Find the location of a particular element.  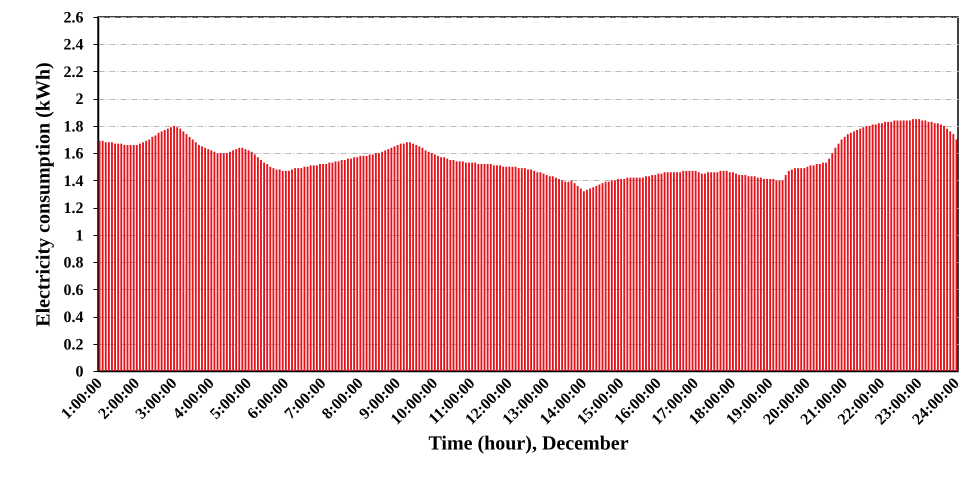

y-tick-label: 2.4 is located at coordinates (74, 45).